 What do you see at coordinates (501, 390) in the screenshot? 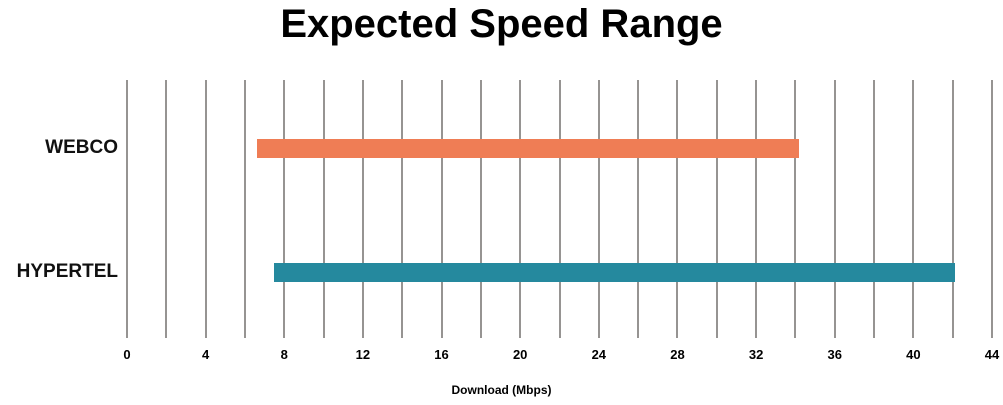
I see `x-axis-title: Download (Mbps)` at bounding box center [501, 390].